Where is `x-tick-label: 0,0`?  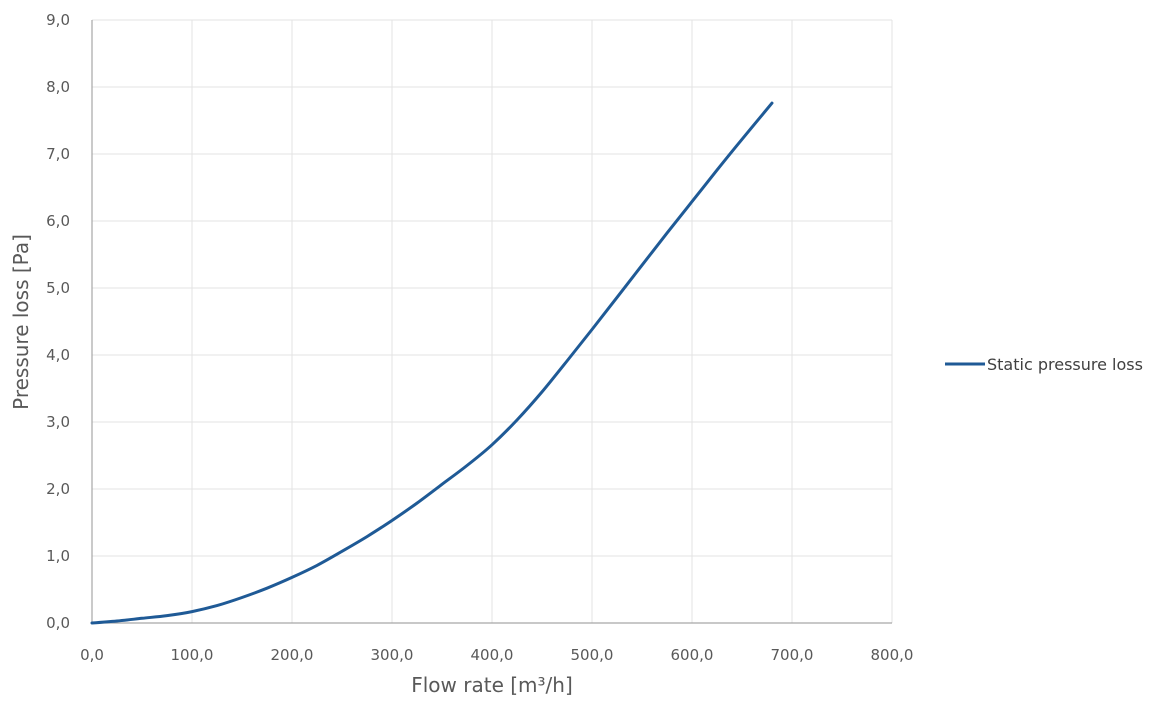
x-tick-label: 0,0 is located at coordinates (92, 655).